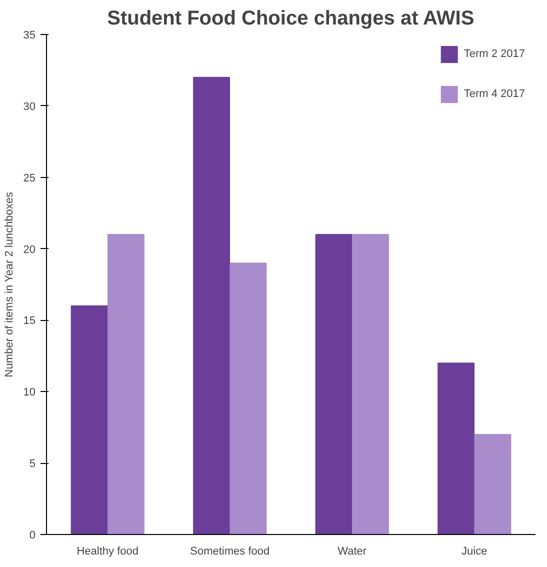  Describe the element at coordinates (29, 392) in the screenshot. I see `y-tick-label: 10` at that location.